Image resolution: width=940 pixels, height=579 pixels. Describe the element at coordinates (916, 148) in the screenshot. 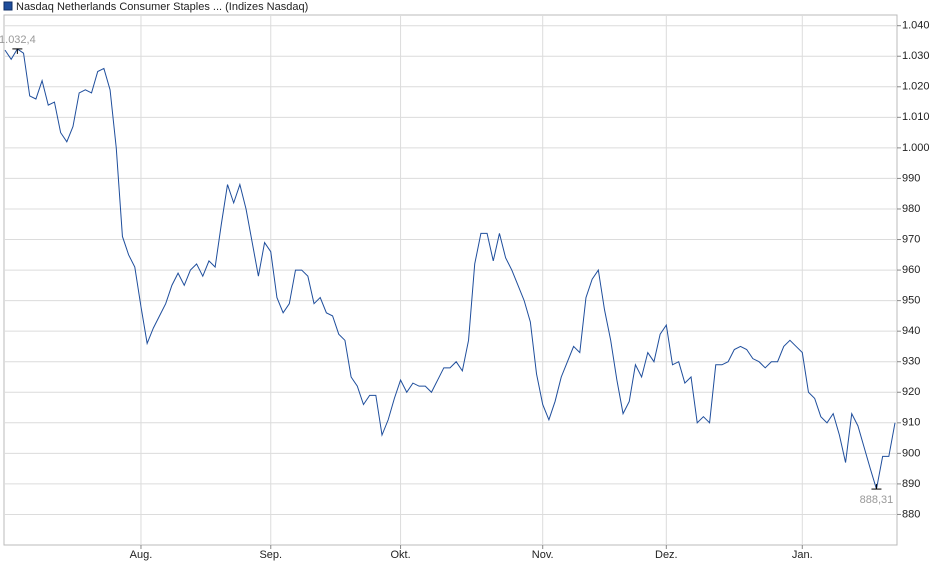

I see `y-tick-label: 1.000` at that location.